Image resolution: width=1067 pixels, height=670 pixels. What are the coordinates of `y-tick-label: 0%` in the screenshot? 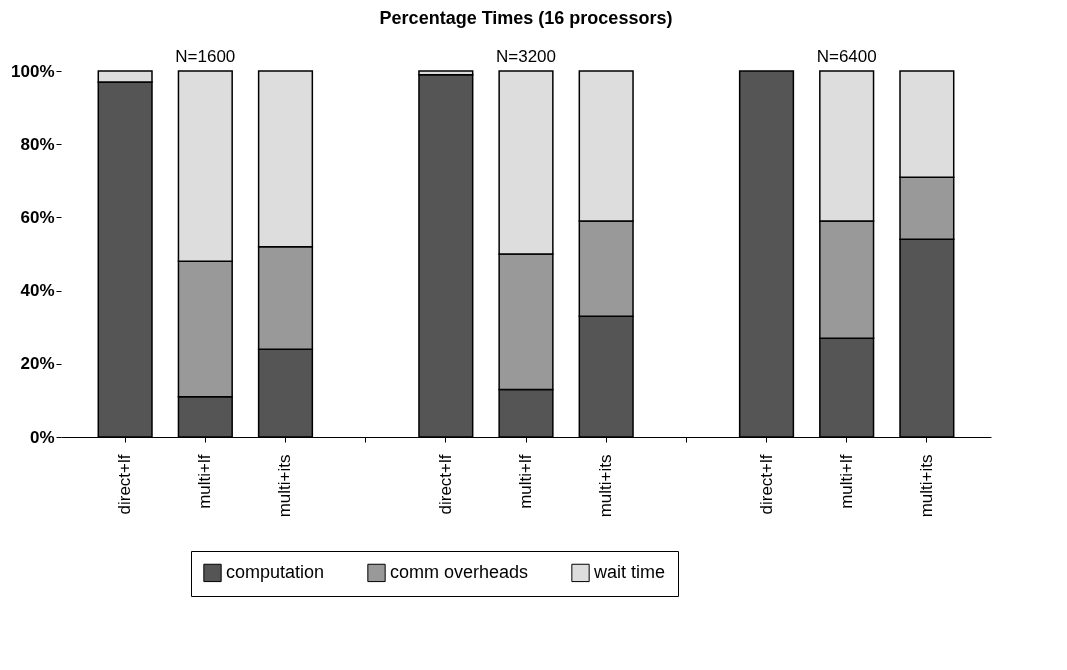 It's located at (42, 437).